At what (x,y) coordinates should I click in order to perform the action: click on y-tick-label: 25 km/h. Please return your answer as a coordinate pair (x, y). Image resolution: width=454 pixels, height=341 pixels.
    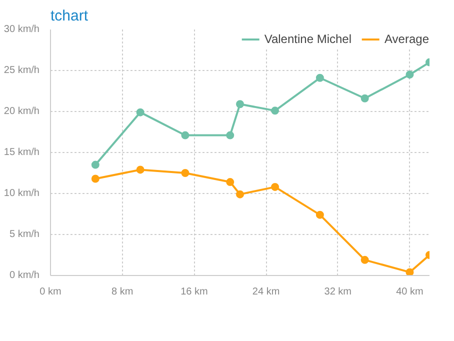
    Looking at the image, I should click on (22, 70).